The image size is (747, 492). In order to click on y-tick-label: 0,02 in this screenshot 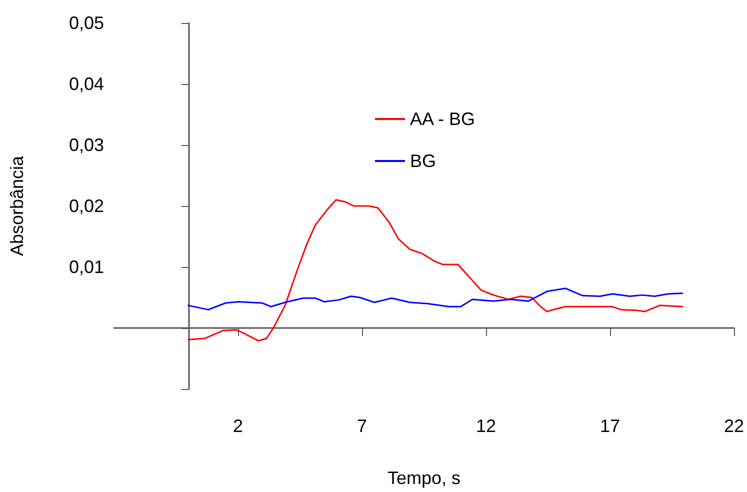, I will do `click(86, 206)`.